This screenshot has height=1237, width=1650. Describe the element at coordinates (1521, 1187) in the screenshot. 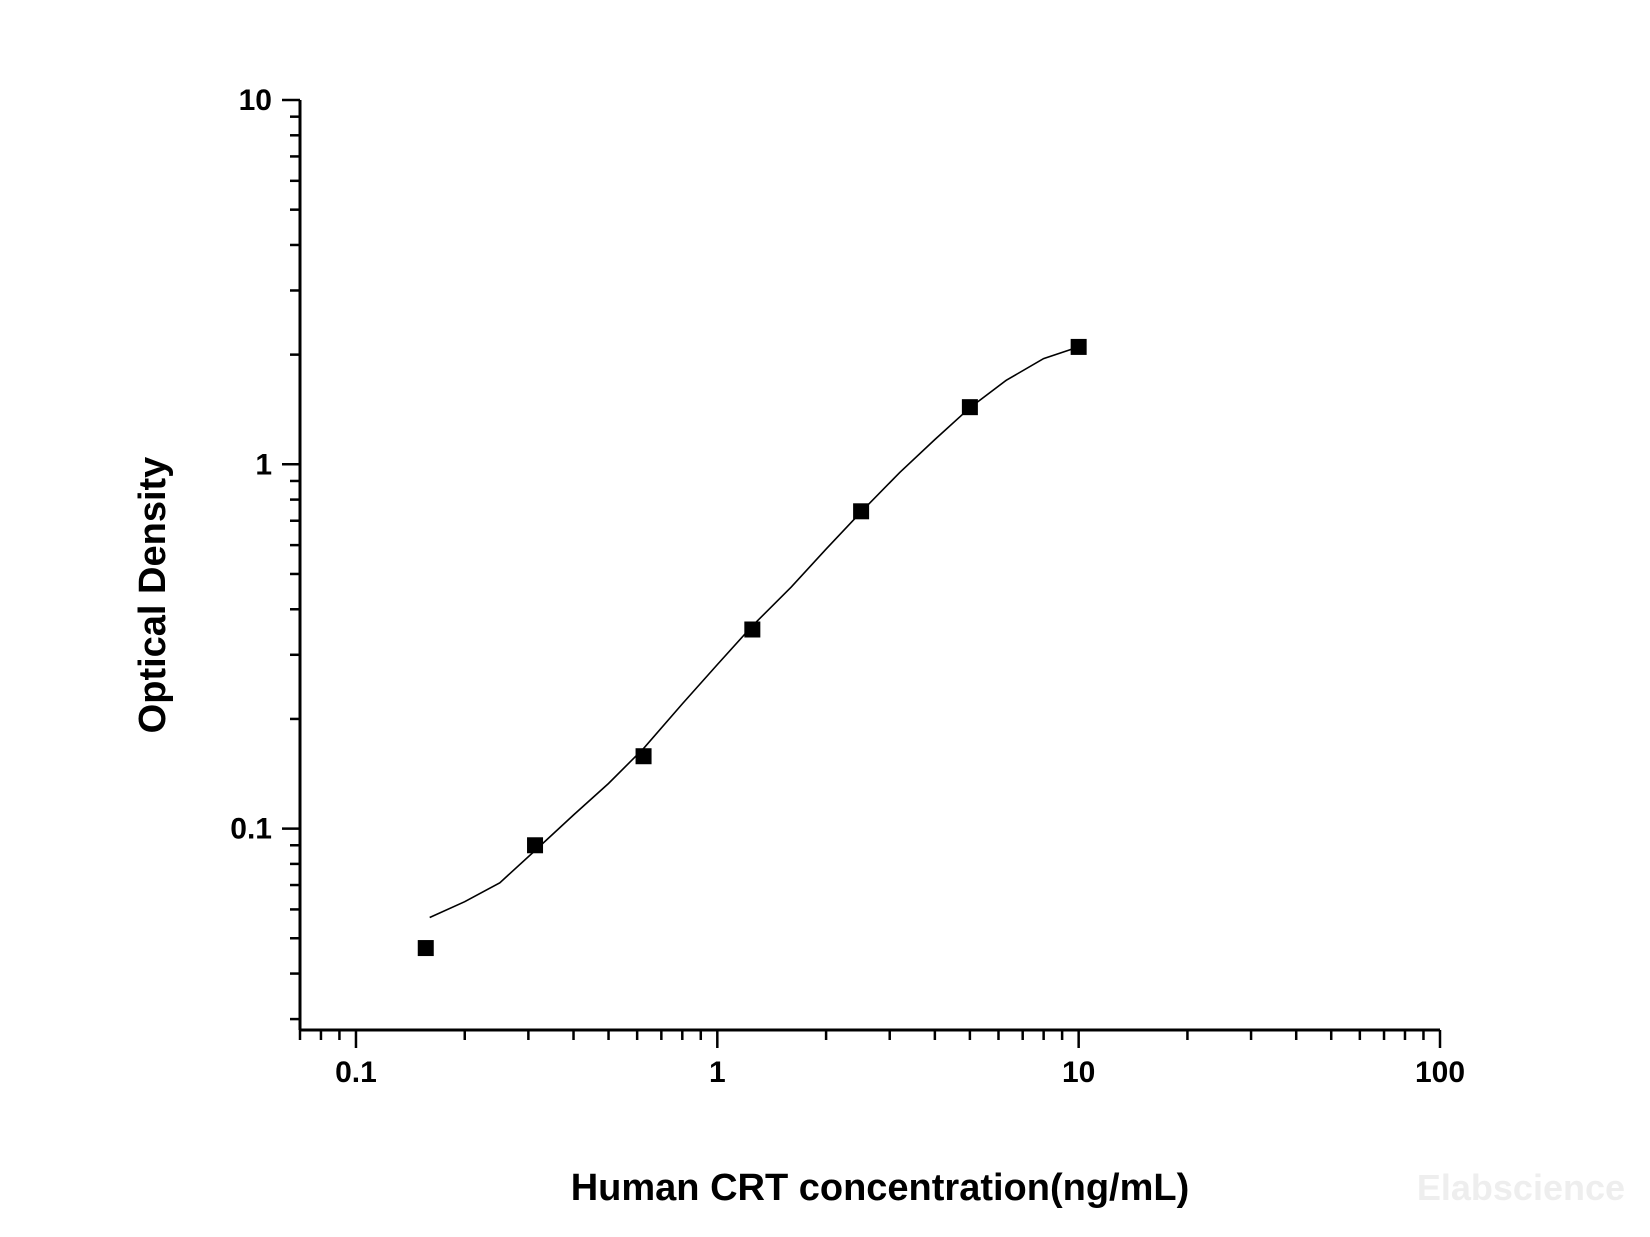

I see `watermark-logo: Elabscience` at that location.